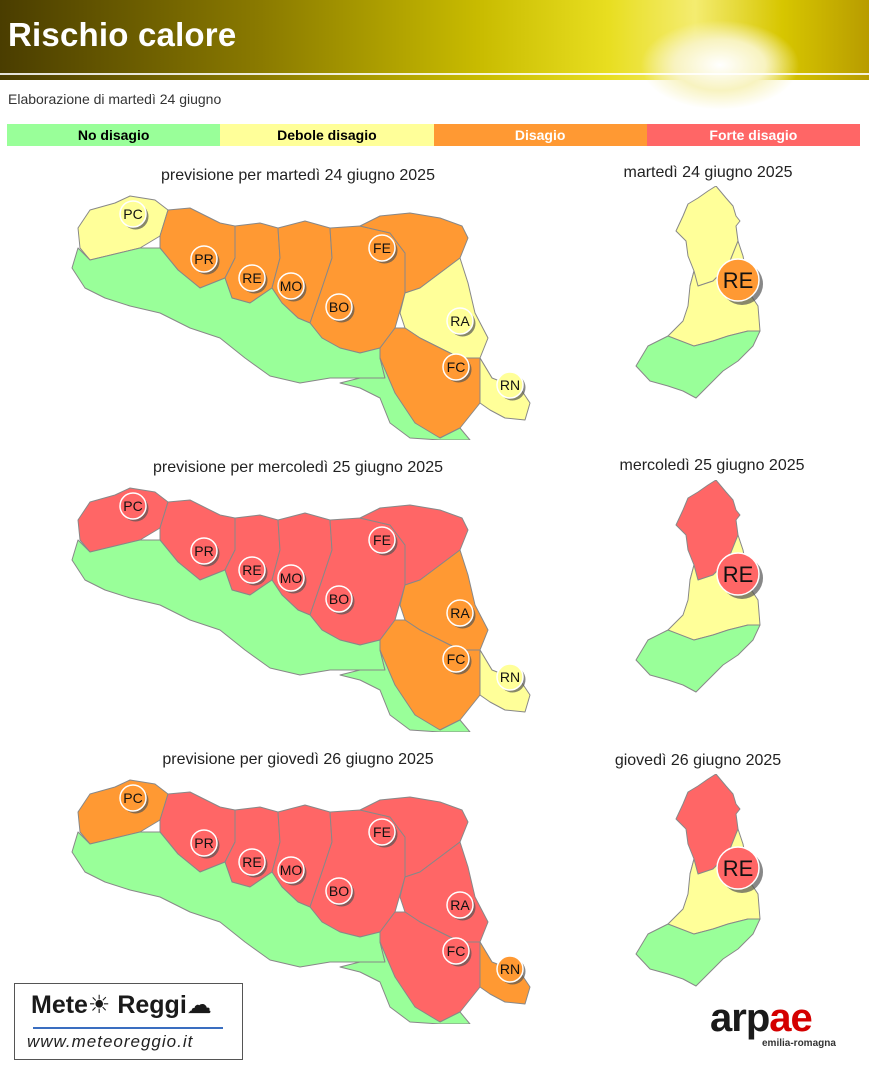 The image size is (869, 1070). Describe the element at coordinates (434, 74) in the screenshot. I see `header-rule` at that location.